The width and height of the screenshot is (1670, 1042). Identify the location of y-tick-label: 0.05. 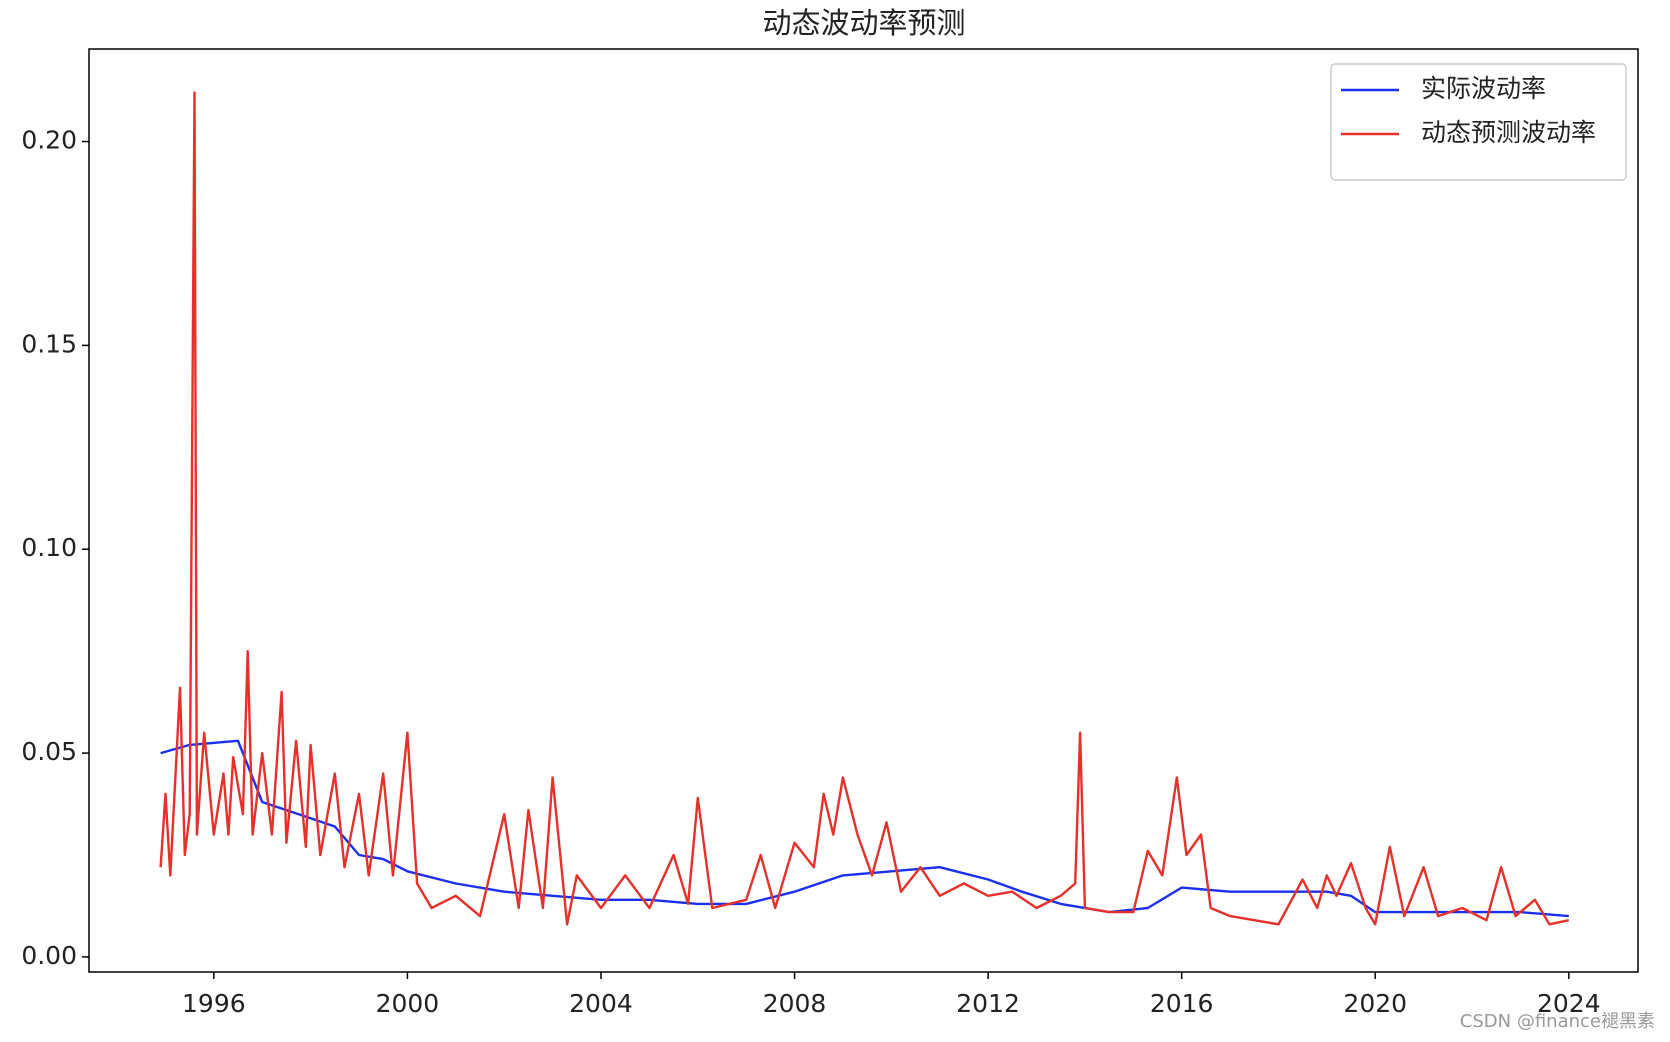
(49, 751).